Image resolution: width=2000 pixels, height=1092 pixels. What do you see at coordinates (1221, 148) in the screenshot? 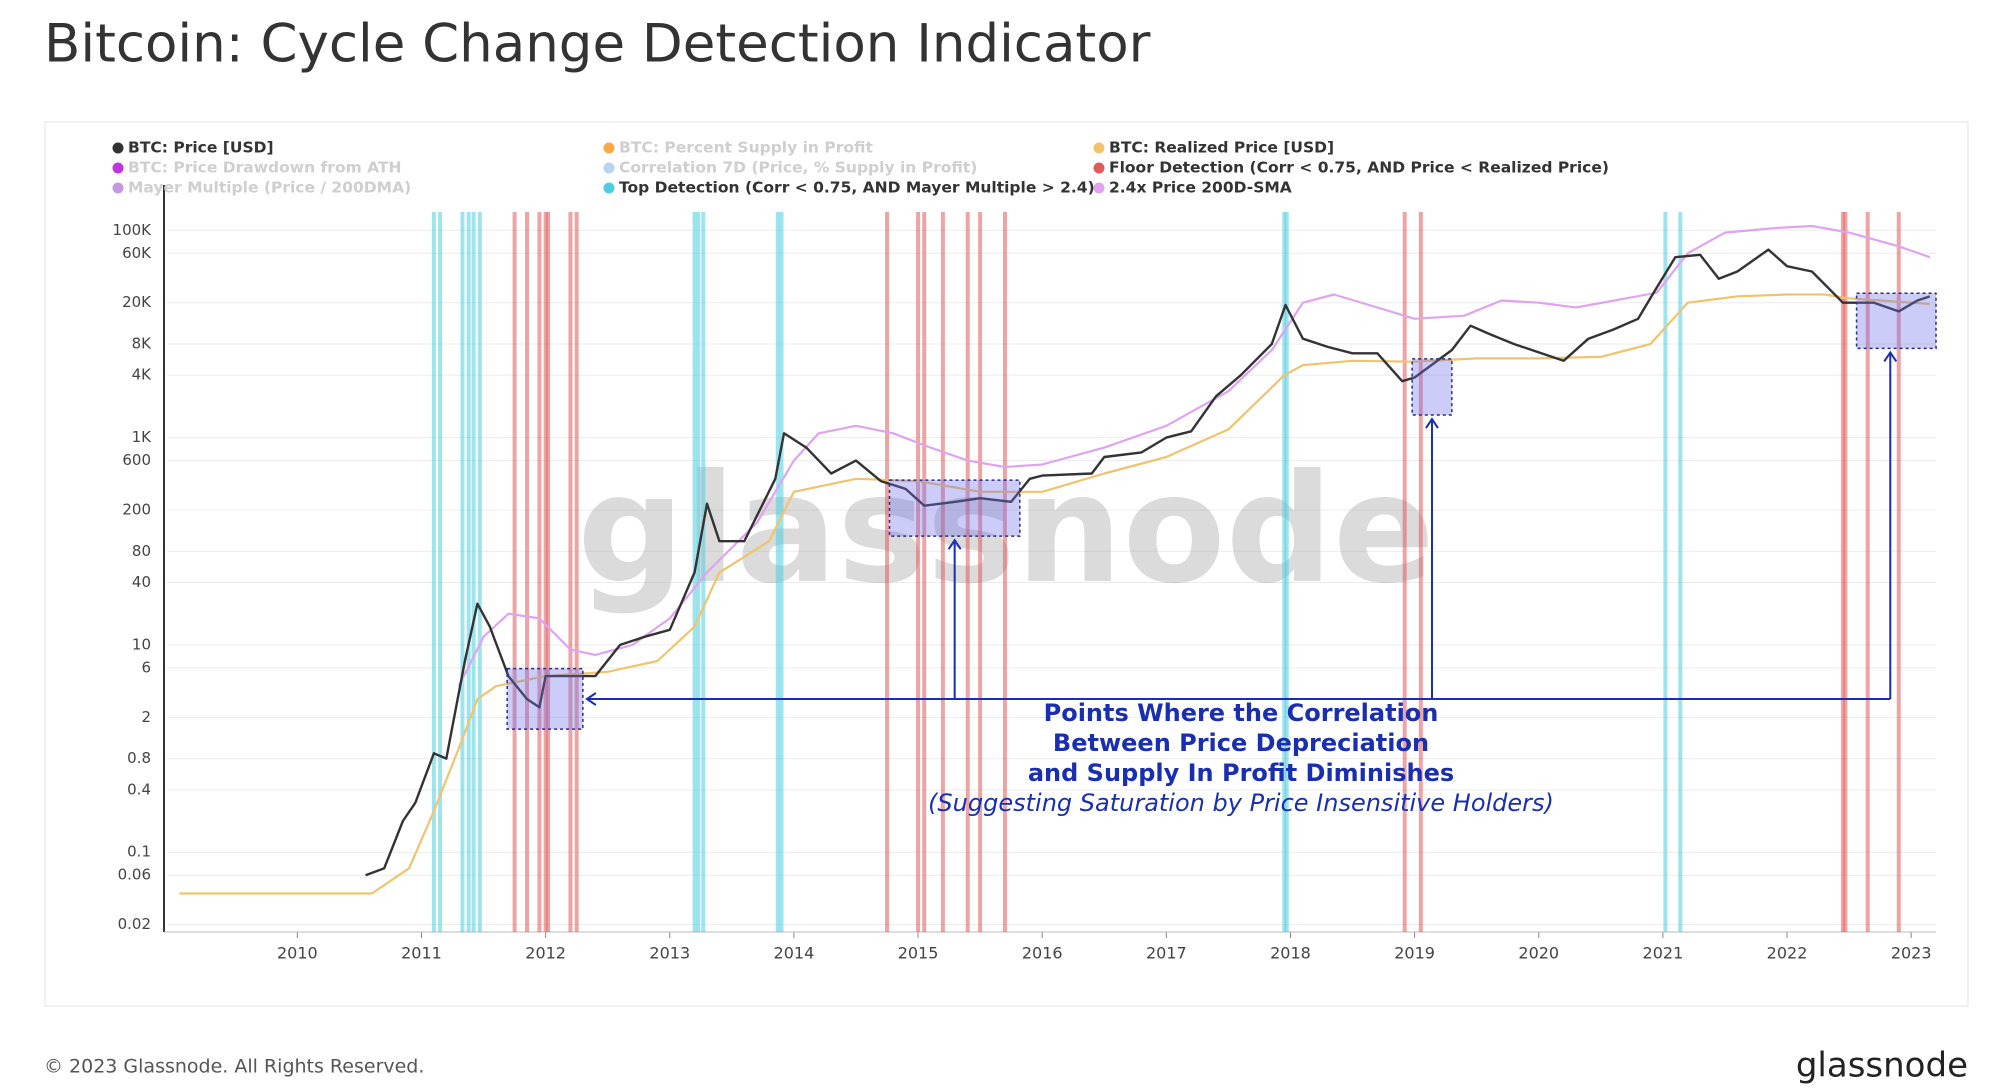
I see `legend-label: BTC: Realized Price [USD]` at bounding box center [1221, 148].